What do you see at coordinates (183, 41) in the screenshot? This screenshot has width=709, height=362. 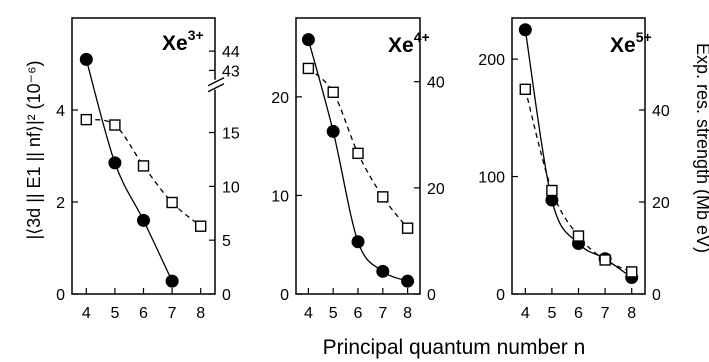 I see `panel-title: Xe3+` at bounding box center [183, 41].